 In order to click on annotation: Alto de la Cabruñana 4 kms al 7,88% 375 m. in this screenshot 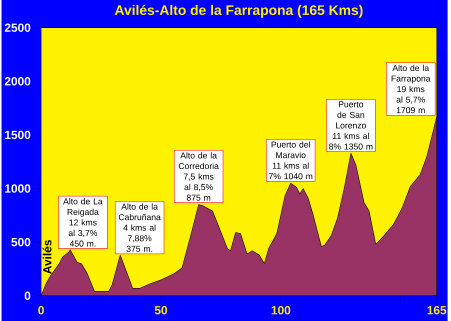, I will do `click(139, 227)`.